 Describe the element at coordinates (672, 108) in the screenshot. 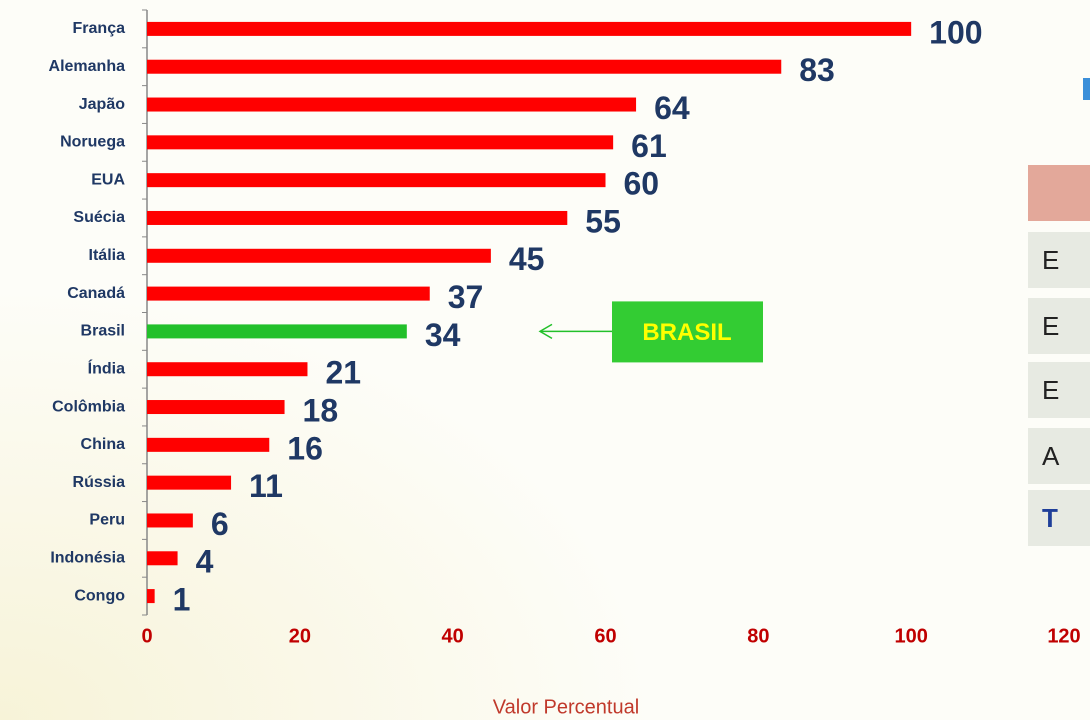

I see `value-label: 64` at that location.